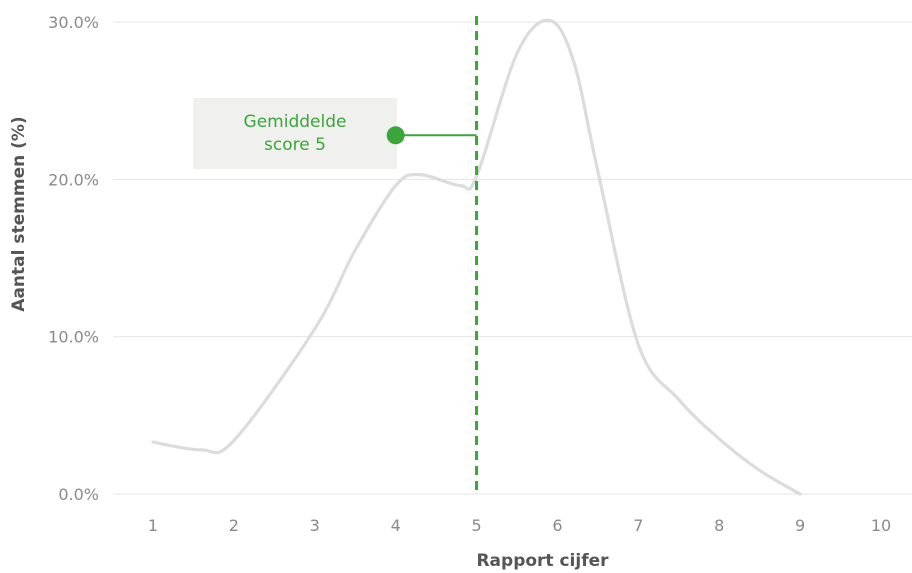 The image size is (912, 573). What do you see at coordinates (153, 525) in the screenshot?
I see `x-tick-label: 1` at bounding box center [153, 525].